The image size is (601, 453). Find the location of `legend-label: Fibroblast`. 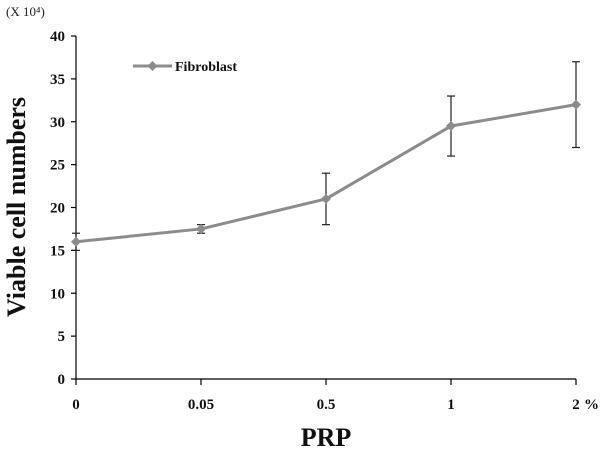

legend-label: Fibroblast is located at coordinates (206, 67).